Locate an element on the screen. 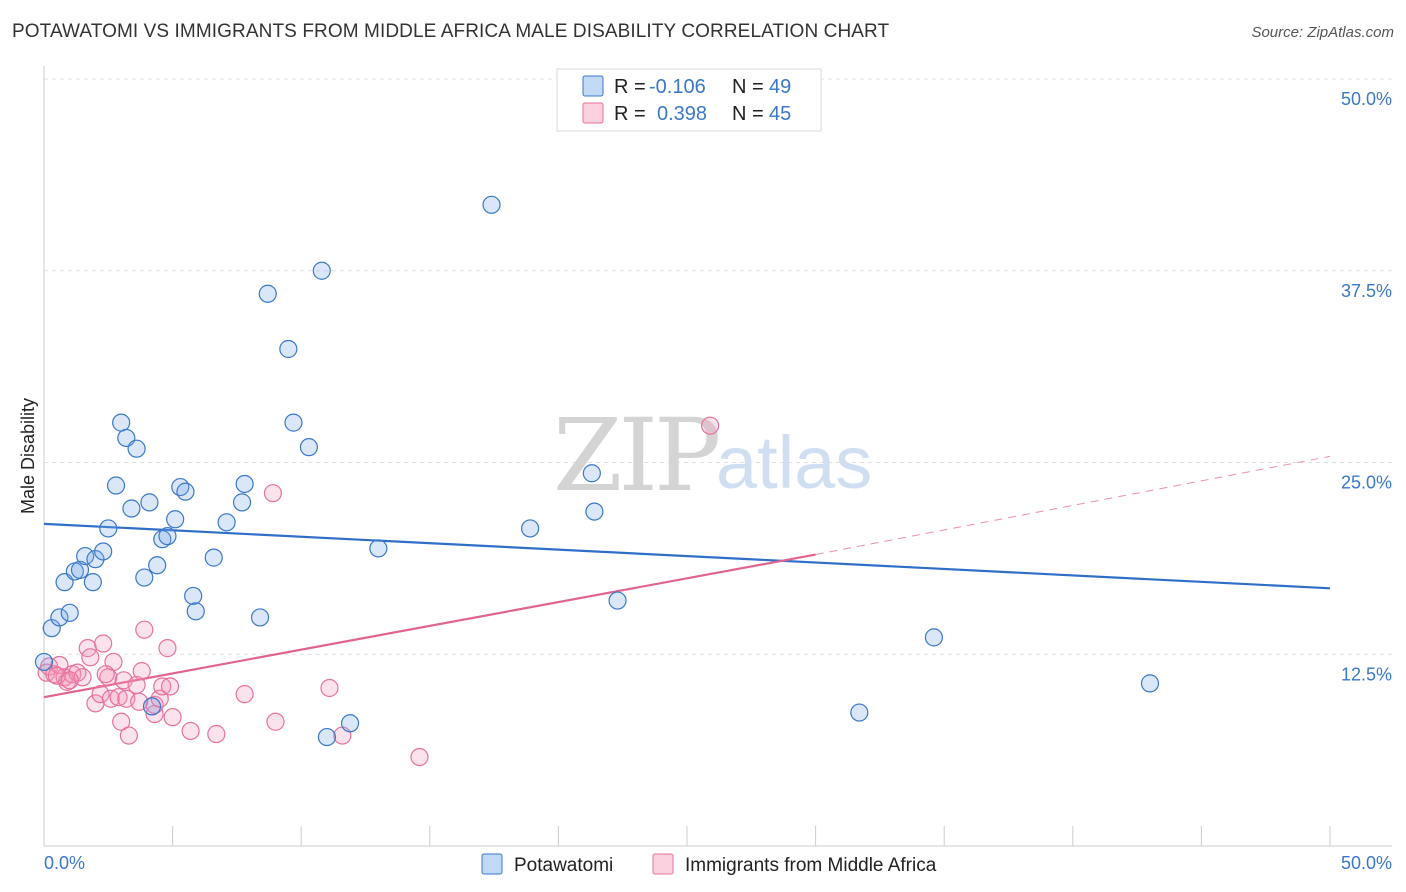  y-tick-label: 12.5% is located at coordinates (1366, 674).